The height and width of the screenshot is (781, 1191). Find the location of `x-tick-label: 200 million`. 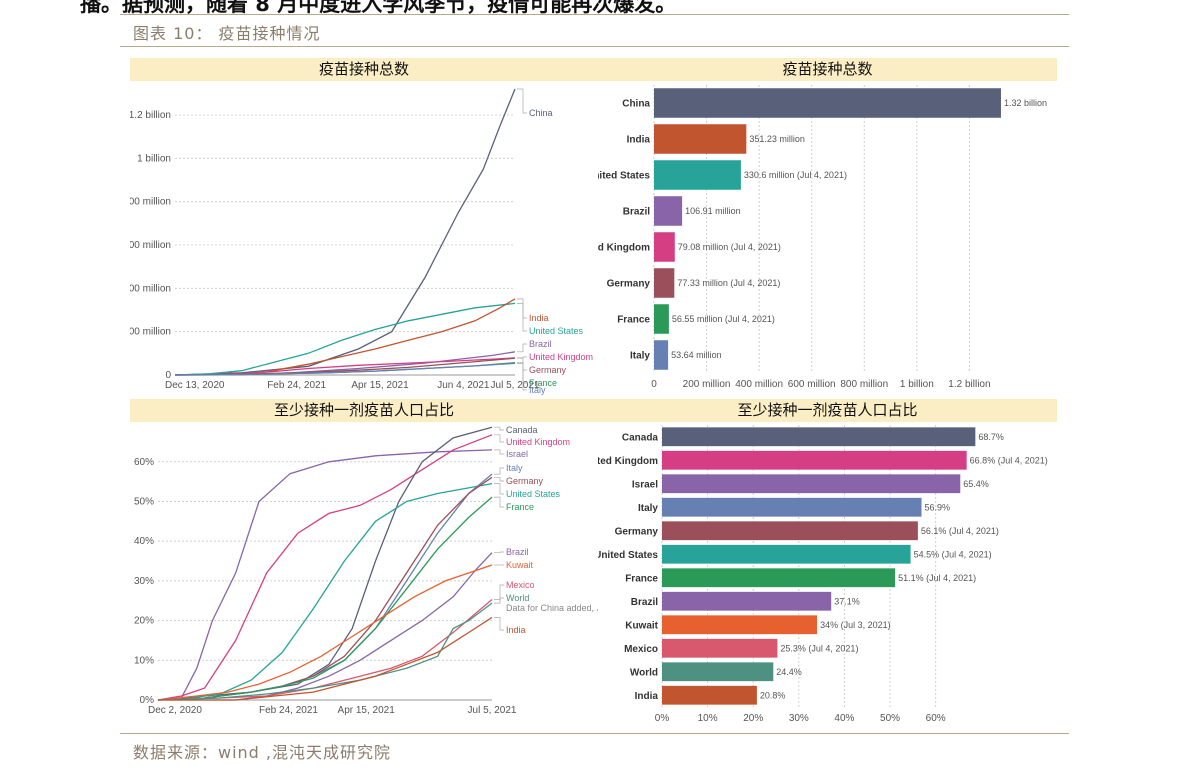

x-tick-label: 200 million is located at coordinates (707, 384).